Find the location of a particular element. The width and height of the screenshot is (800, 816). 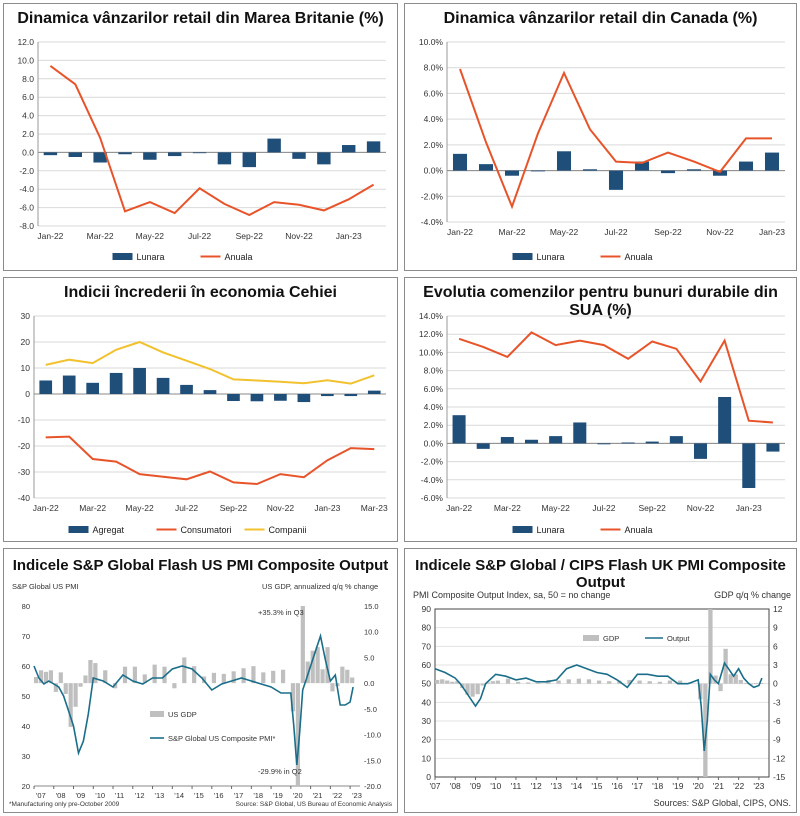

x-tick-label: '09 is located at coordinates (81, 795).